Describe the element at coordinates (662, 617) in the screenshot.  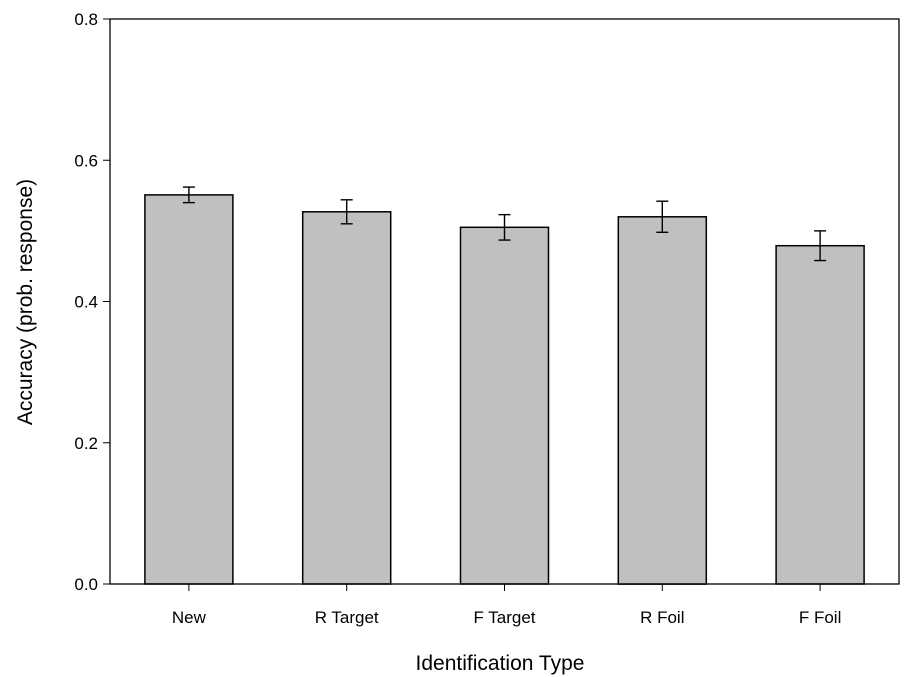
I see `x-tick-label-3: R Foil` at that location.